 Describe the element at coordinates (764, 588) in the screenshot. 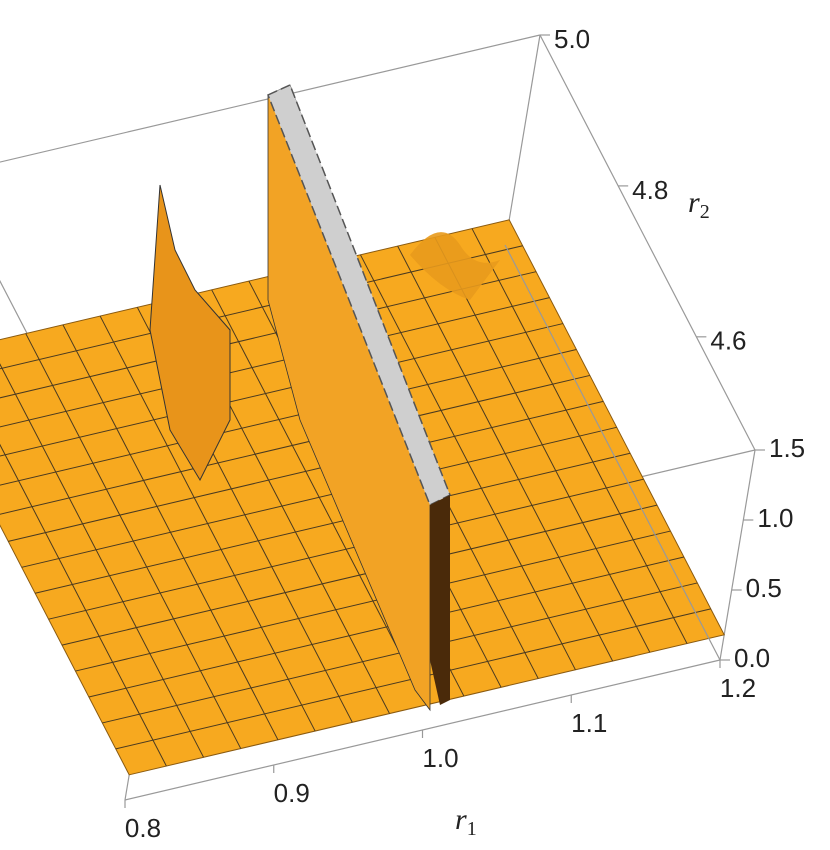

I see `tick-label: 0.5` at that location.